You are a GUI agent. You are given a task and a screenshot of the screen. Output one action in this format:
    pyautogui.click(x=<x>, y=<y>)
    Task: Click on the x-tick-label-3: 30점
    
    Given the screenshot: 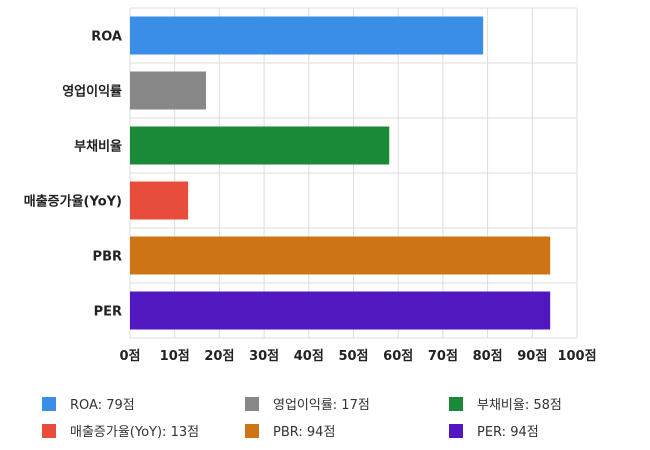 What is the action you would take?
    pyautogui.click(x=264, y=356)
    